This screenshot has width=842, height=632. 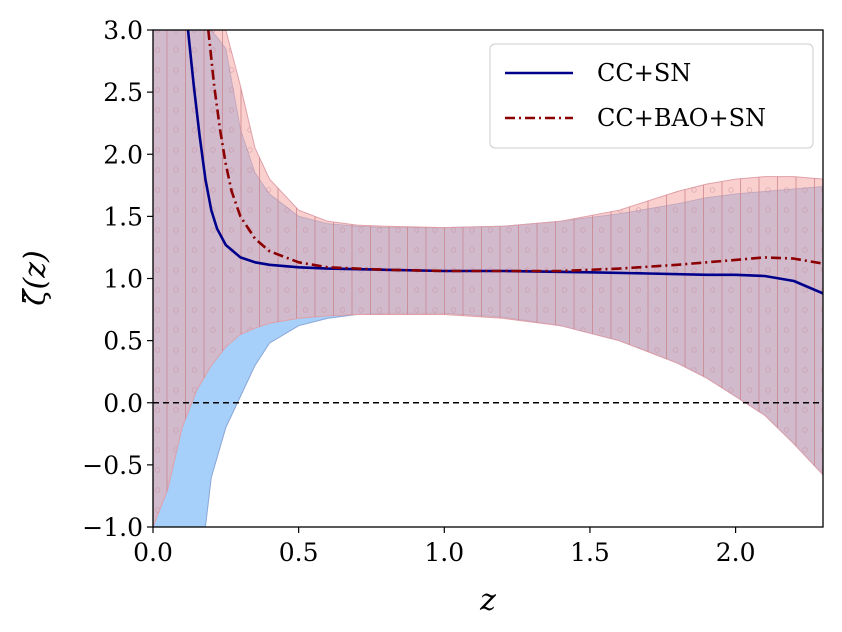 I want to click on y-tick-label: −0.5, so click(x=112, y=465).